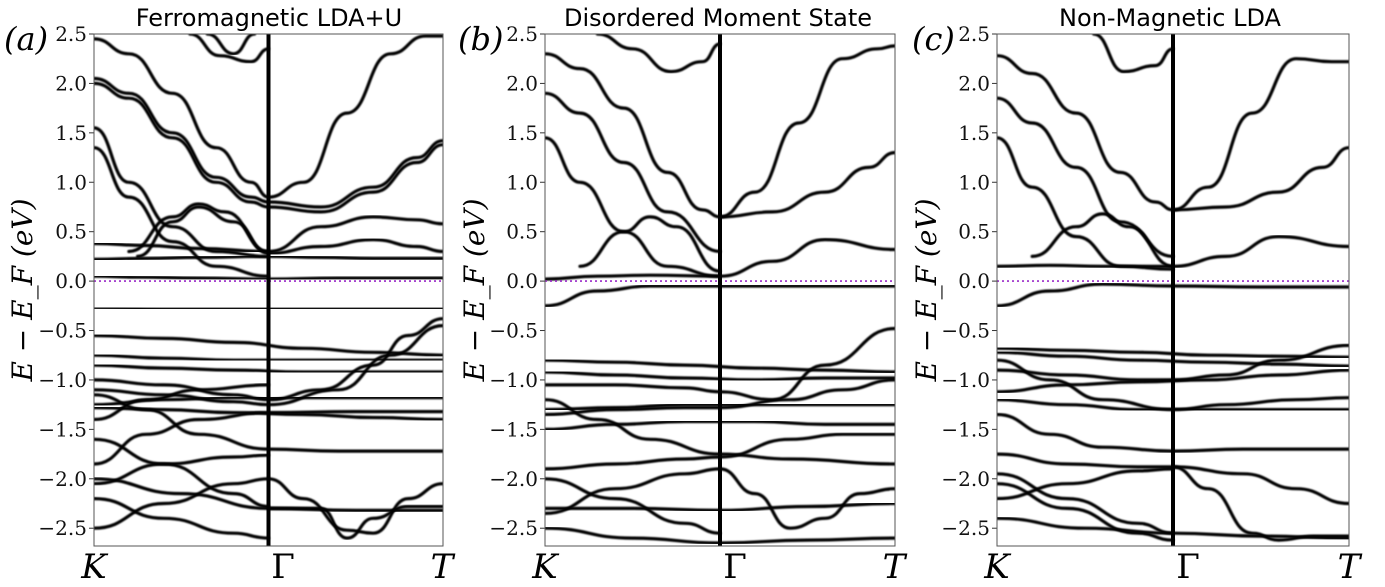  I want to click on y-tick-label-a-1: 2.0, so click(71, 83).